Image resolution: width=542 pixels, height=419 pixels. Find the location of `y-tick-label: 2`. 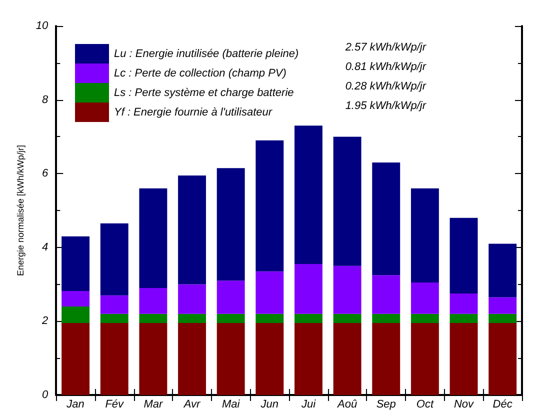

y-tick-label: 2 is located at coordinates (44, 321).